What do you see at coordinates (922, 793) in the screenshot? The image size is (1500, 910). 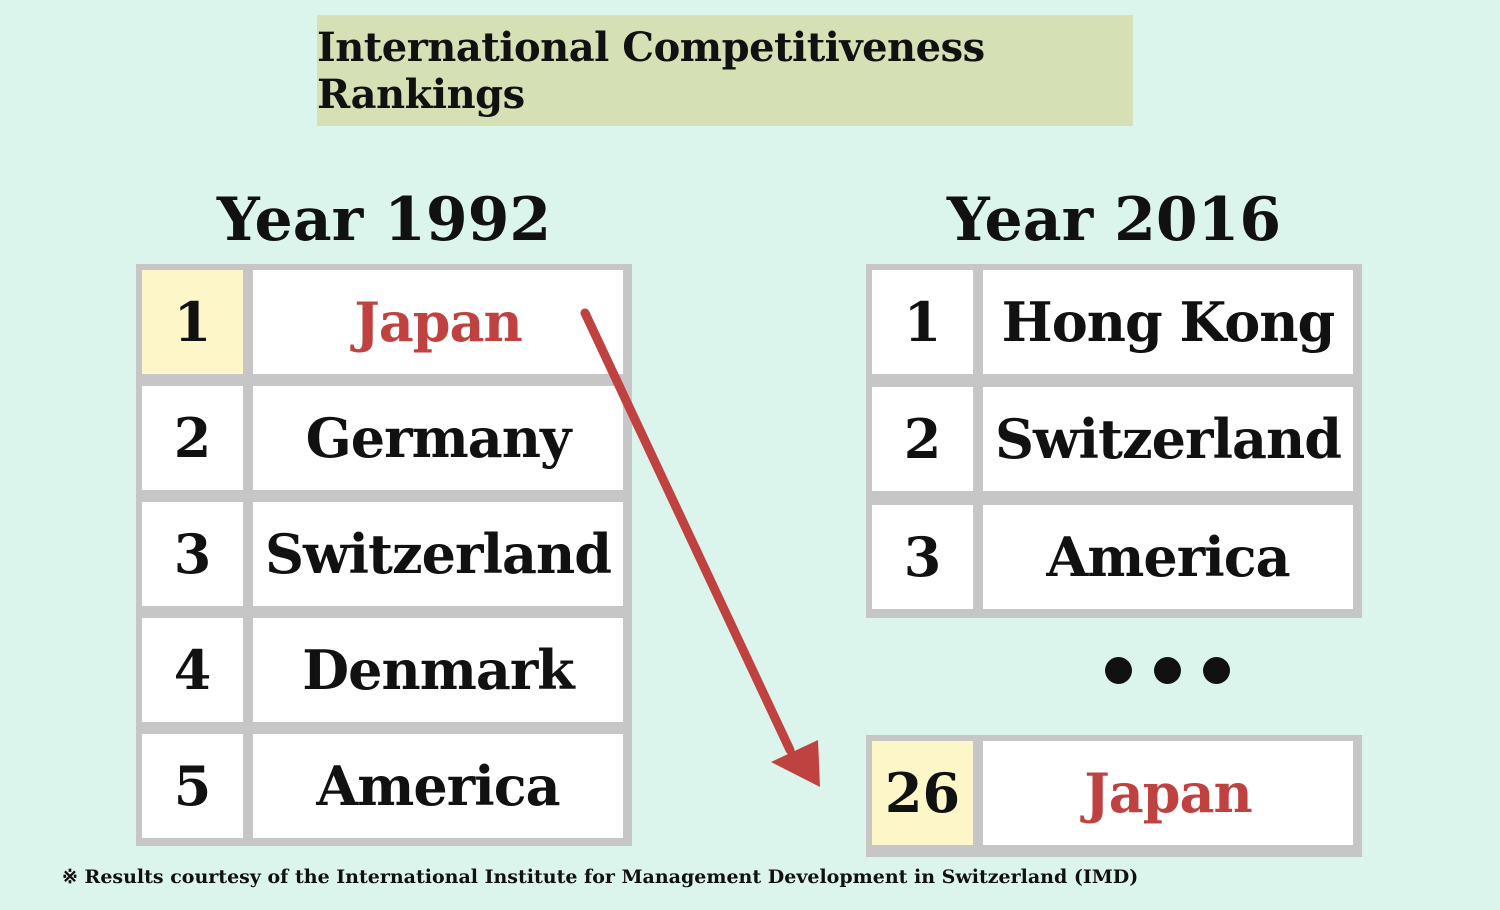 I see `rank-cell: 26` at bounding box center [922, 793].